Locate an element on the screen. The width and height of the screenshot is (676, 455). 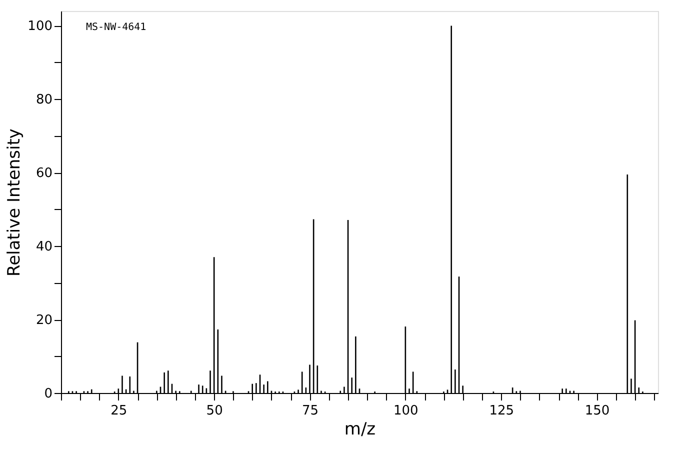
y-tick-label: 80 is located at coordinates (44, 100).